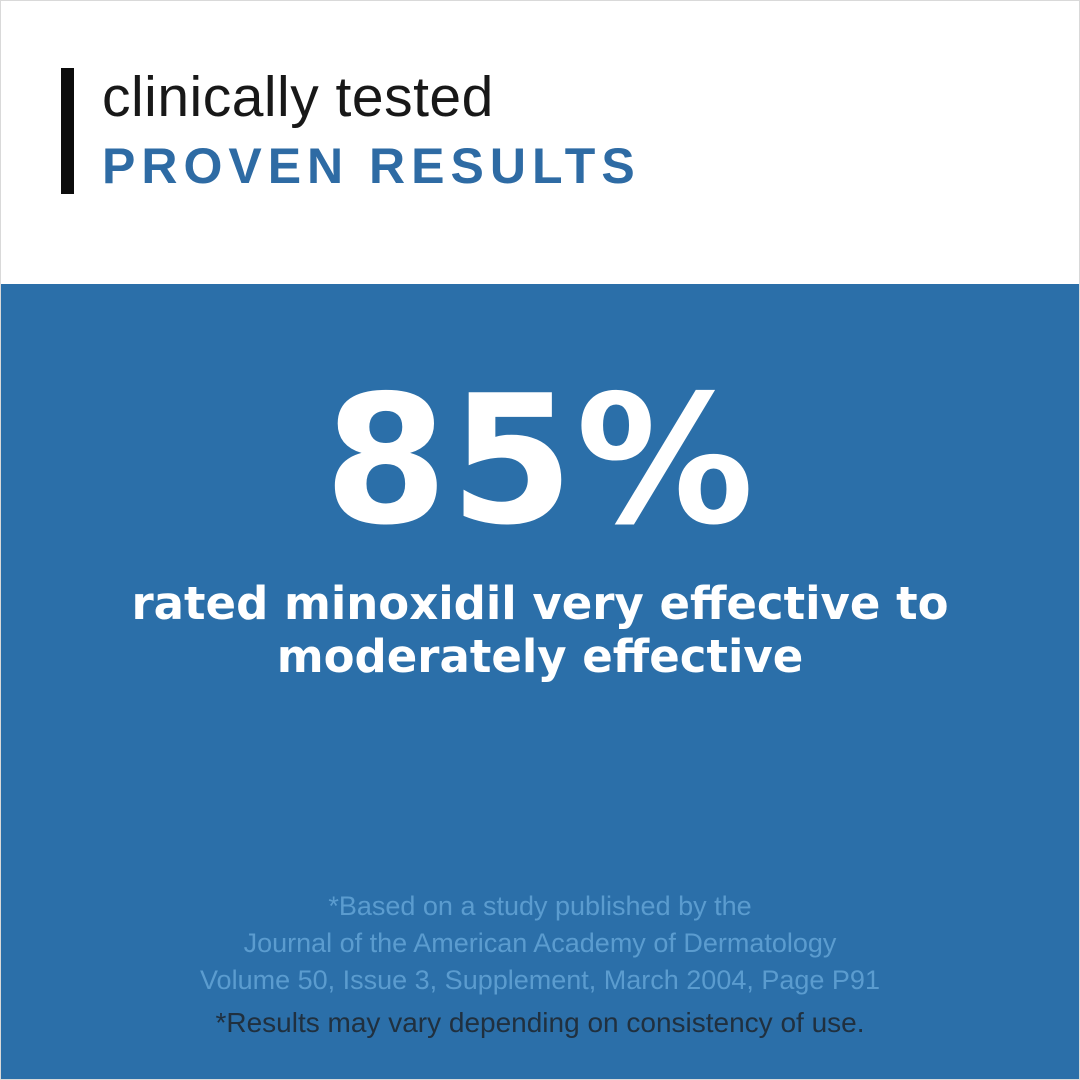 The width and height of the screenshot is (1080, 1080). What do you see at coordinates (371, 166) in the screenshot?
I see `header-title: PROVEN RESULTS` at bounding box center [371, 166].